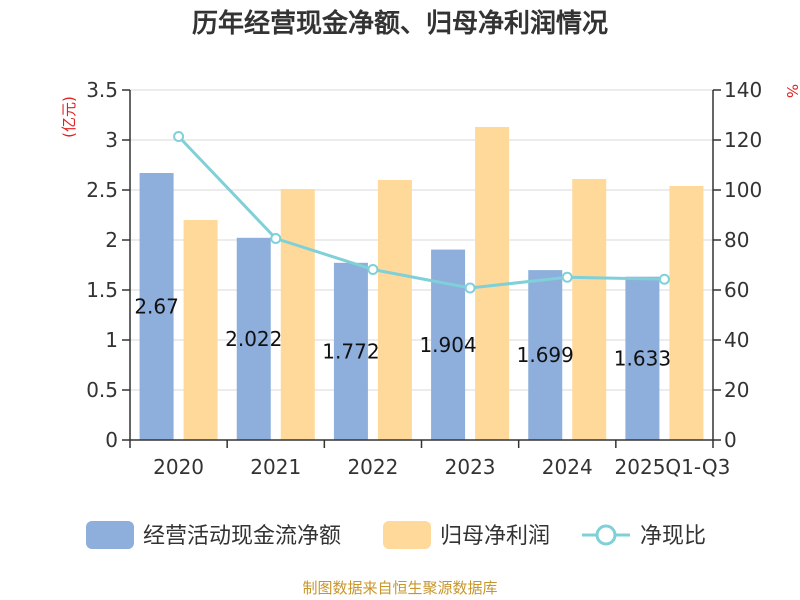 The width and height of the screenshot is (800, 600). What do you see at coordinates (447, 345) in the screenshot?
I see `bar-label-cashflow: 1.904` at bounding box center [447, 345].